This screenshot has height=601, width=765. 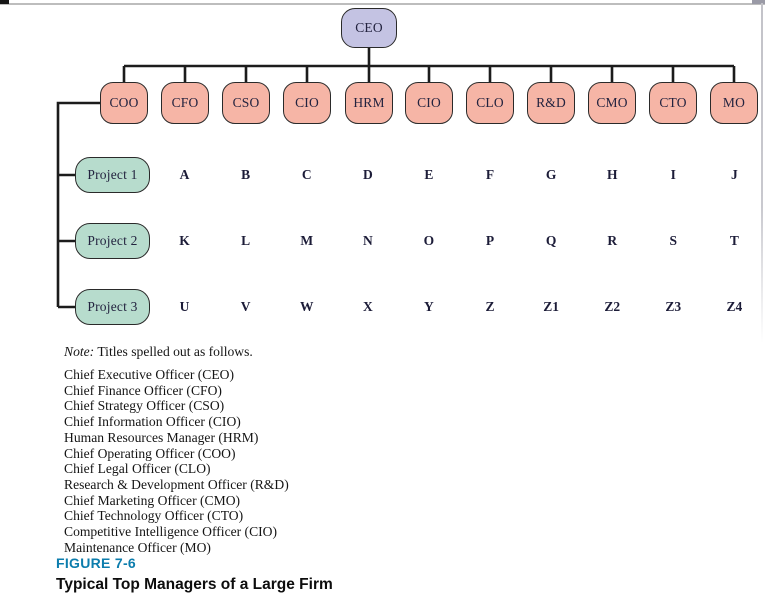 I want to click on matrix-cell: Q, so click(x=551, y=240).